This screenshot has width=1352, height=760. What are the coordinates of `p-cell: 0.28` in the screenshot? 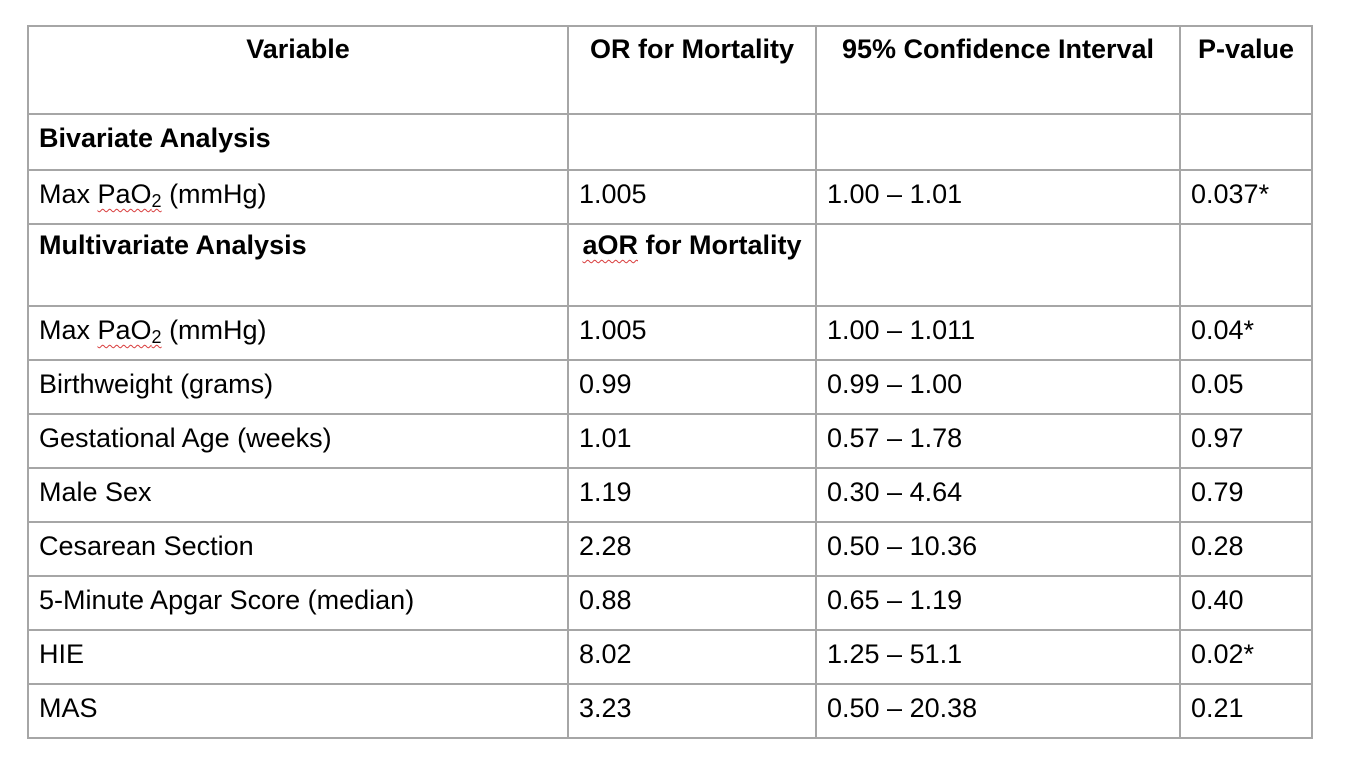 It's located at (1246, 549).